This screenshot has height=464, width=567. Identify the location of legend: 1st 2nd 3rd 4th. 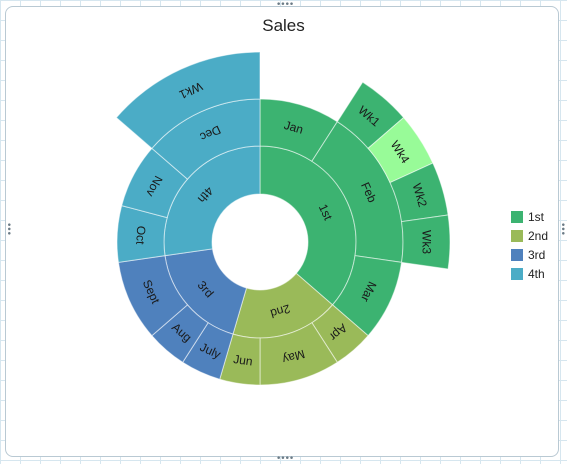
(529, 245).